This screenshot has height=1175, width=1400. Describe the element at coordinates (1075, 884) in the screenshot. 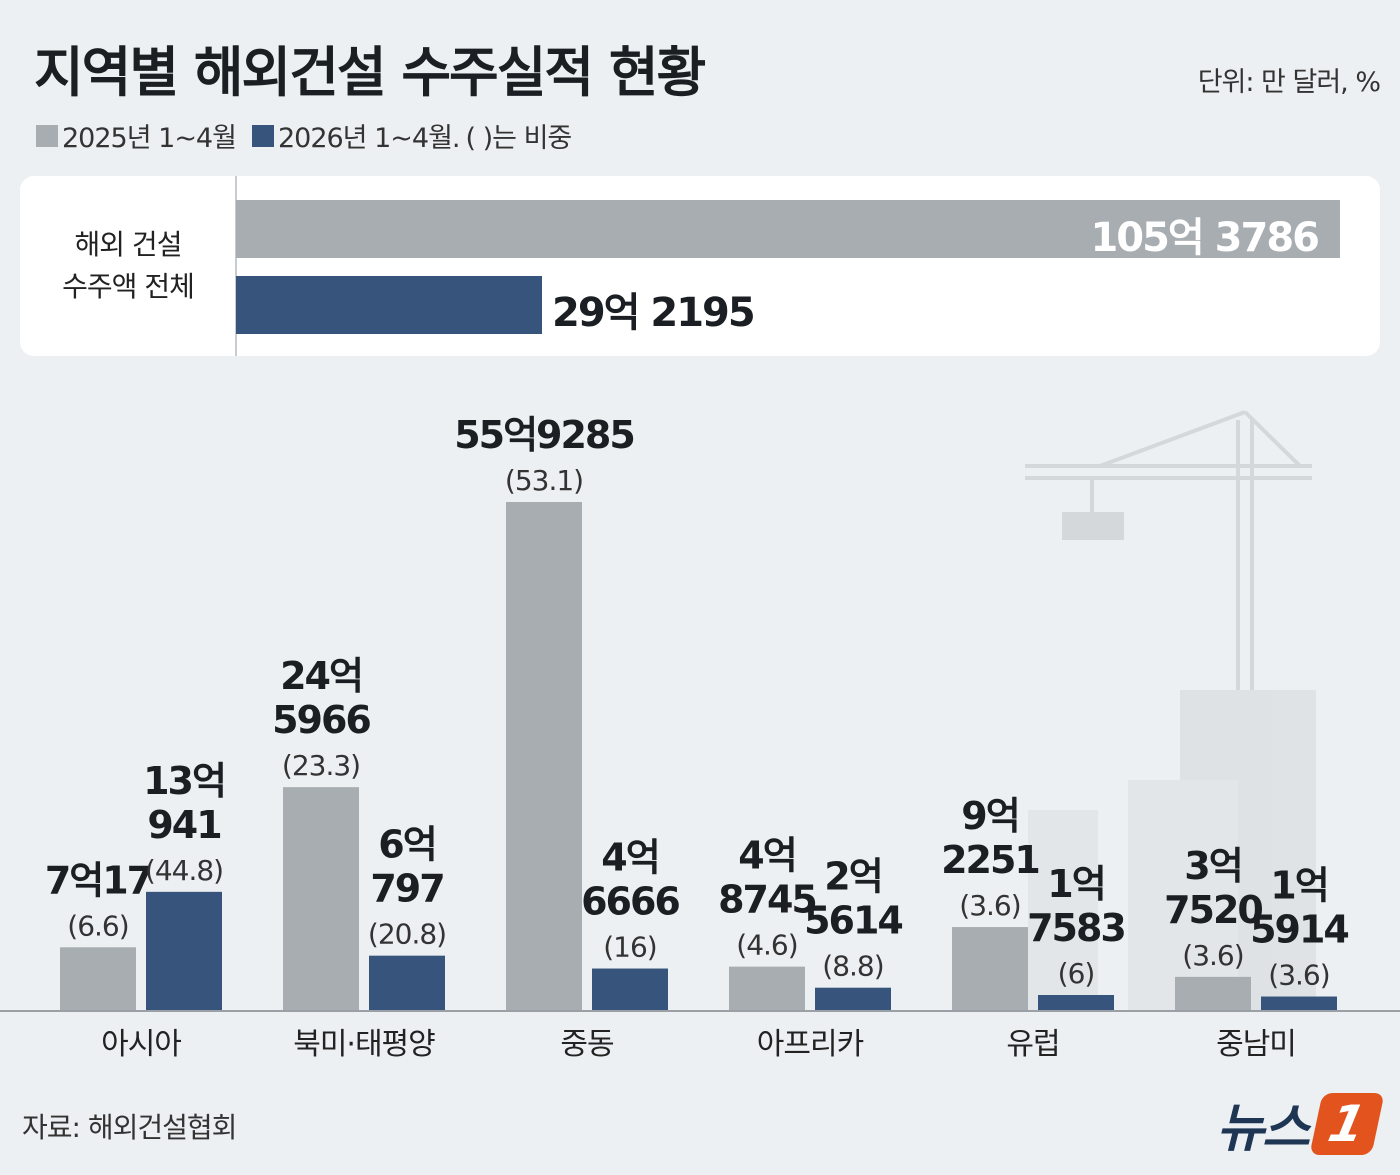

I see `value-label-cur-4-0: 1억` at that location.